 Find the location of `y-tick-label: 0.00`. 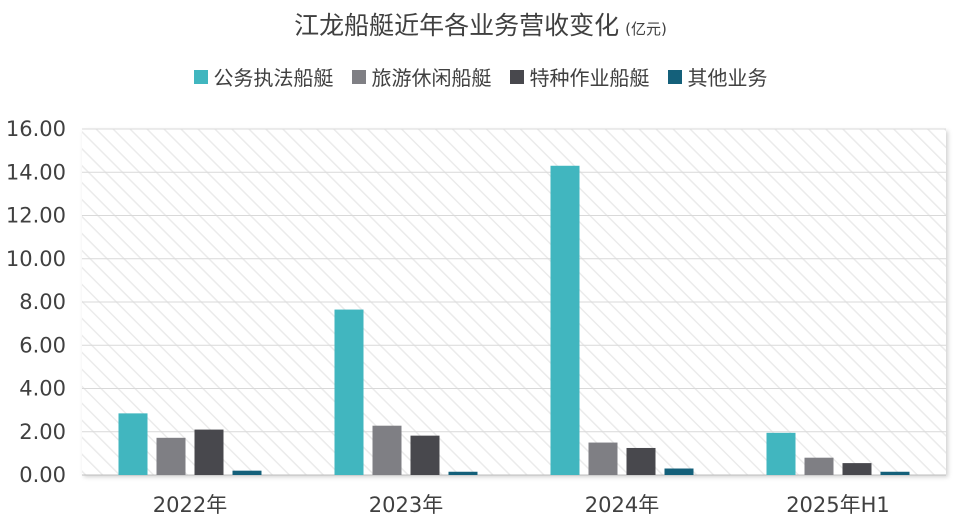

y-tick-label: 0.00 is located at coordinates (42, 475).